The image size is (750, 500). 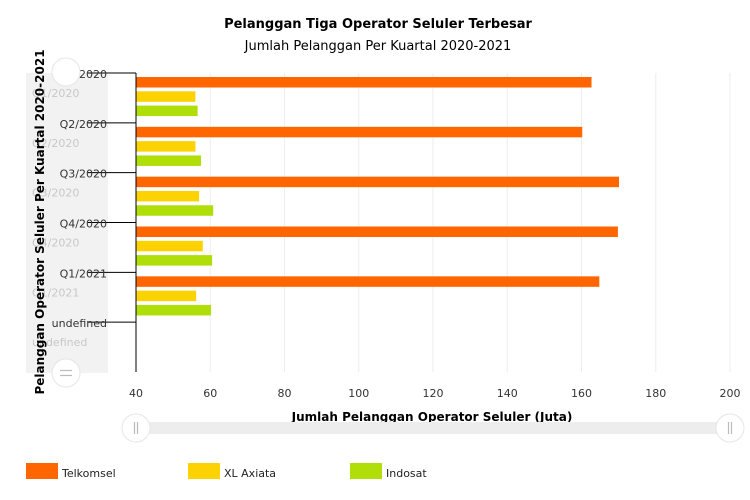 What do you see at coordinates (88, 473) in the screenshot?
I see `legend-label: Telkomsel` at bounding box center [88, 473].